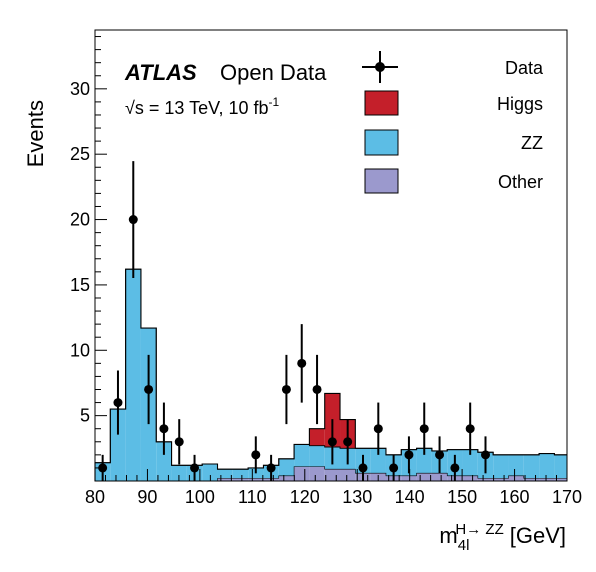  Describe the element at coordinates (357, 497) in the screenshot. I see `x-tick-label-130: 130` at that location.